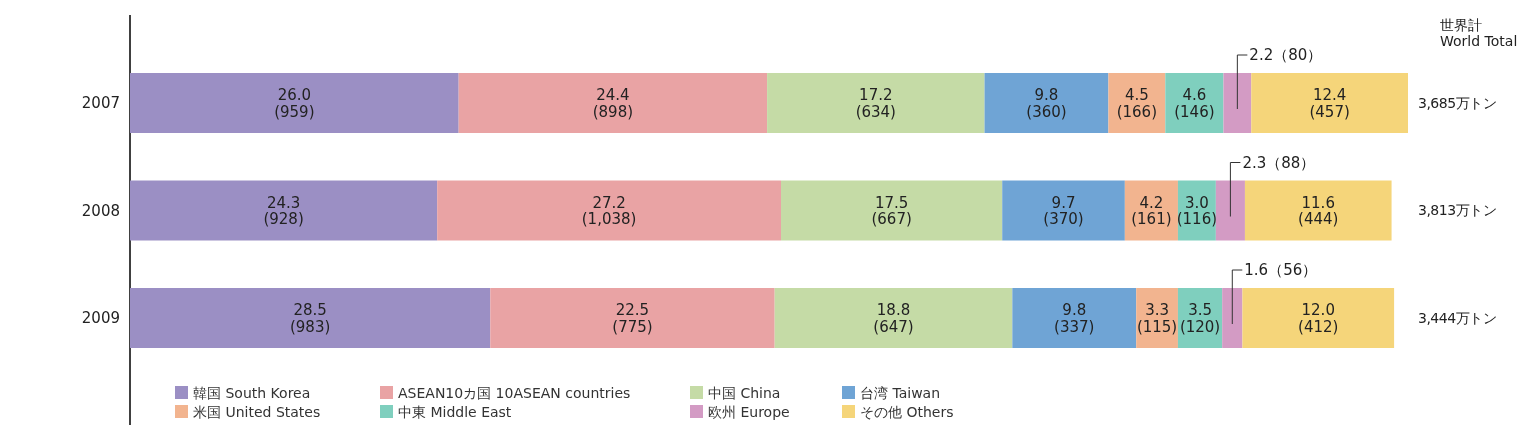  Describe the element at coordinates (252, 392) in the screenshot. I see `legend-label: 韓国 South Korea` at that location.